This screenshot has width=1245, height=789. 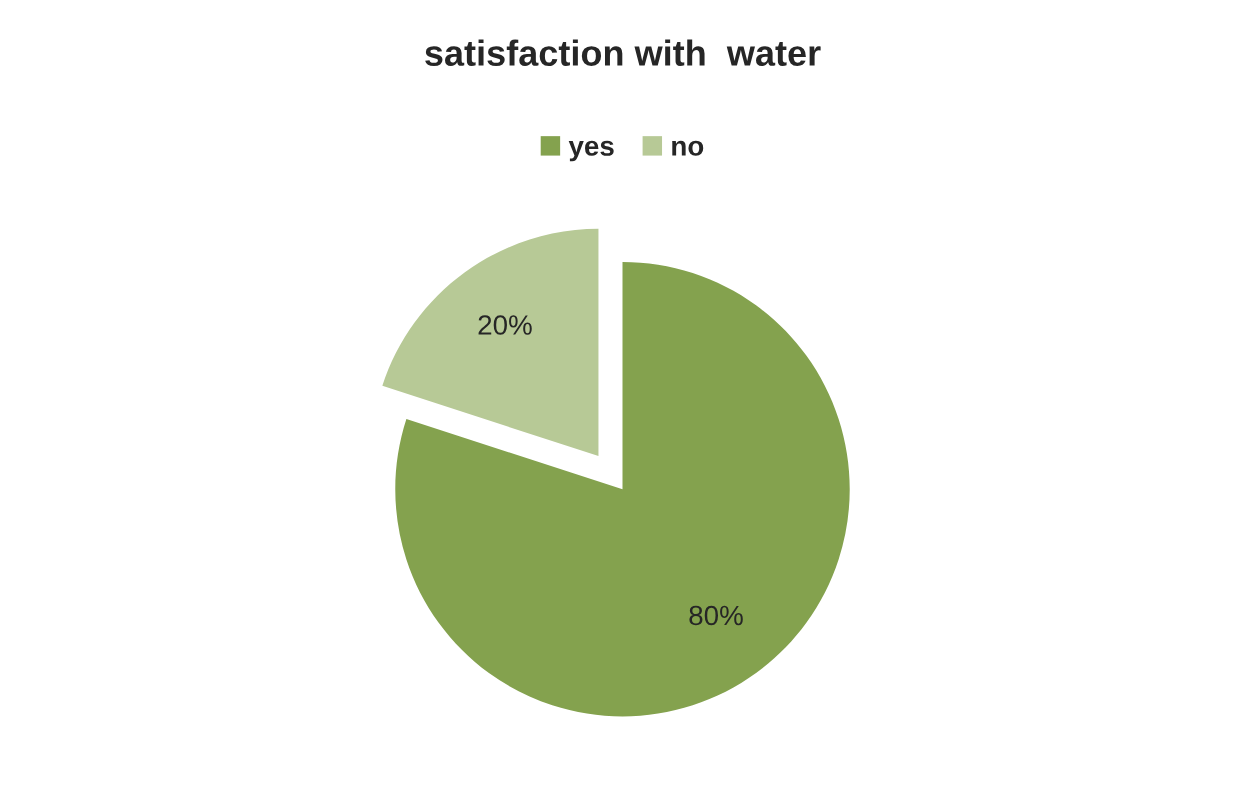 What do you see at coordinates (505, 325) in the screenshot?
I see `data-label: 20%` at bounding box center [505, 325].